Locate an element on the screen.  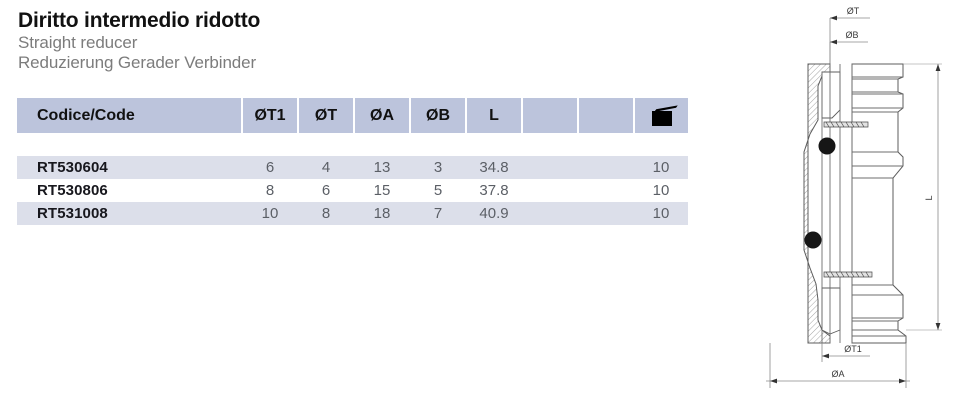
dimension-label-ot1: ØT1 is located at coordinates (853, 349).